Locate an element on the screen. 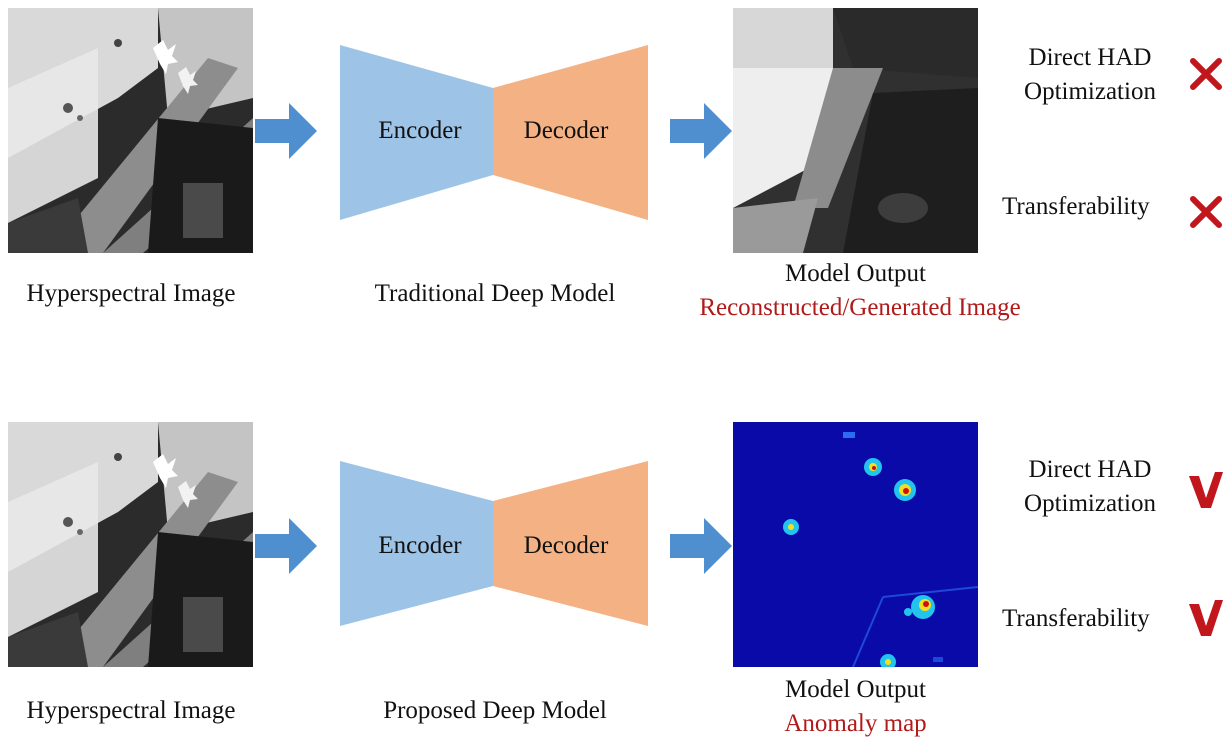 The height and width of the screenshot is (747, 1230). anomaly-map is located at coordinates (855, 544).